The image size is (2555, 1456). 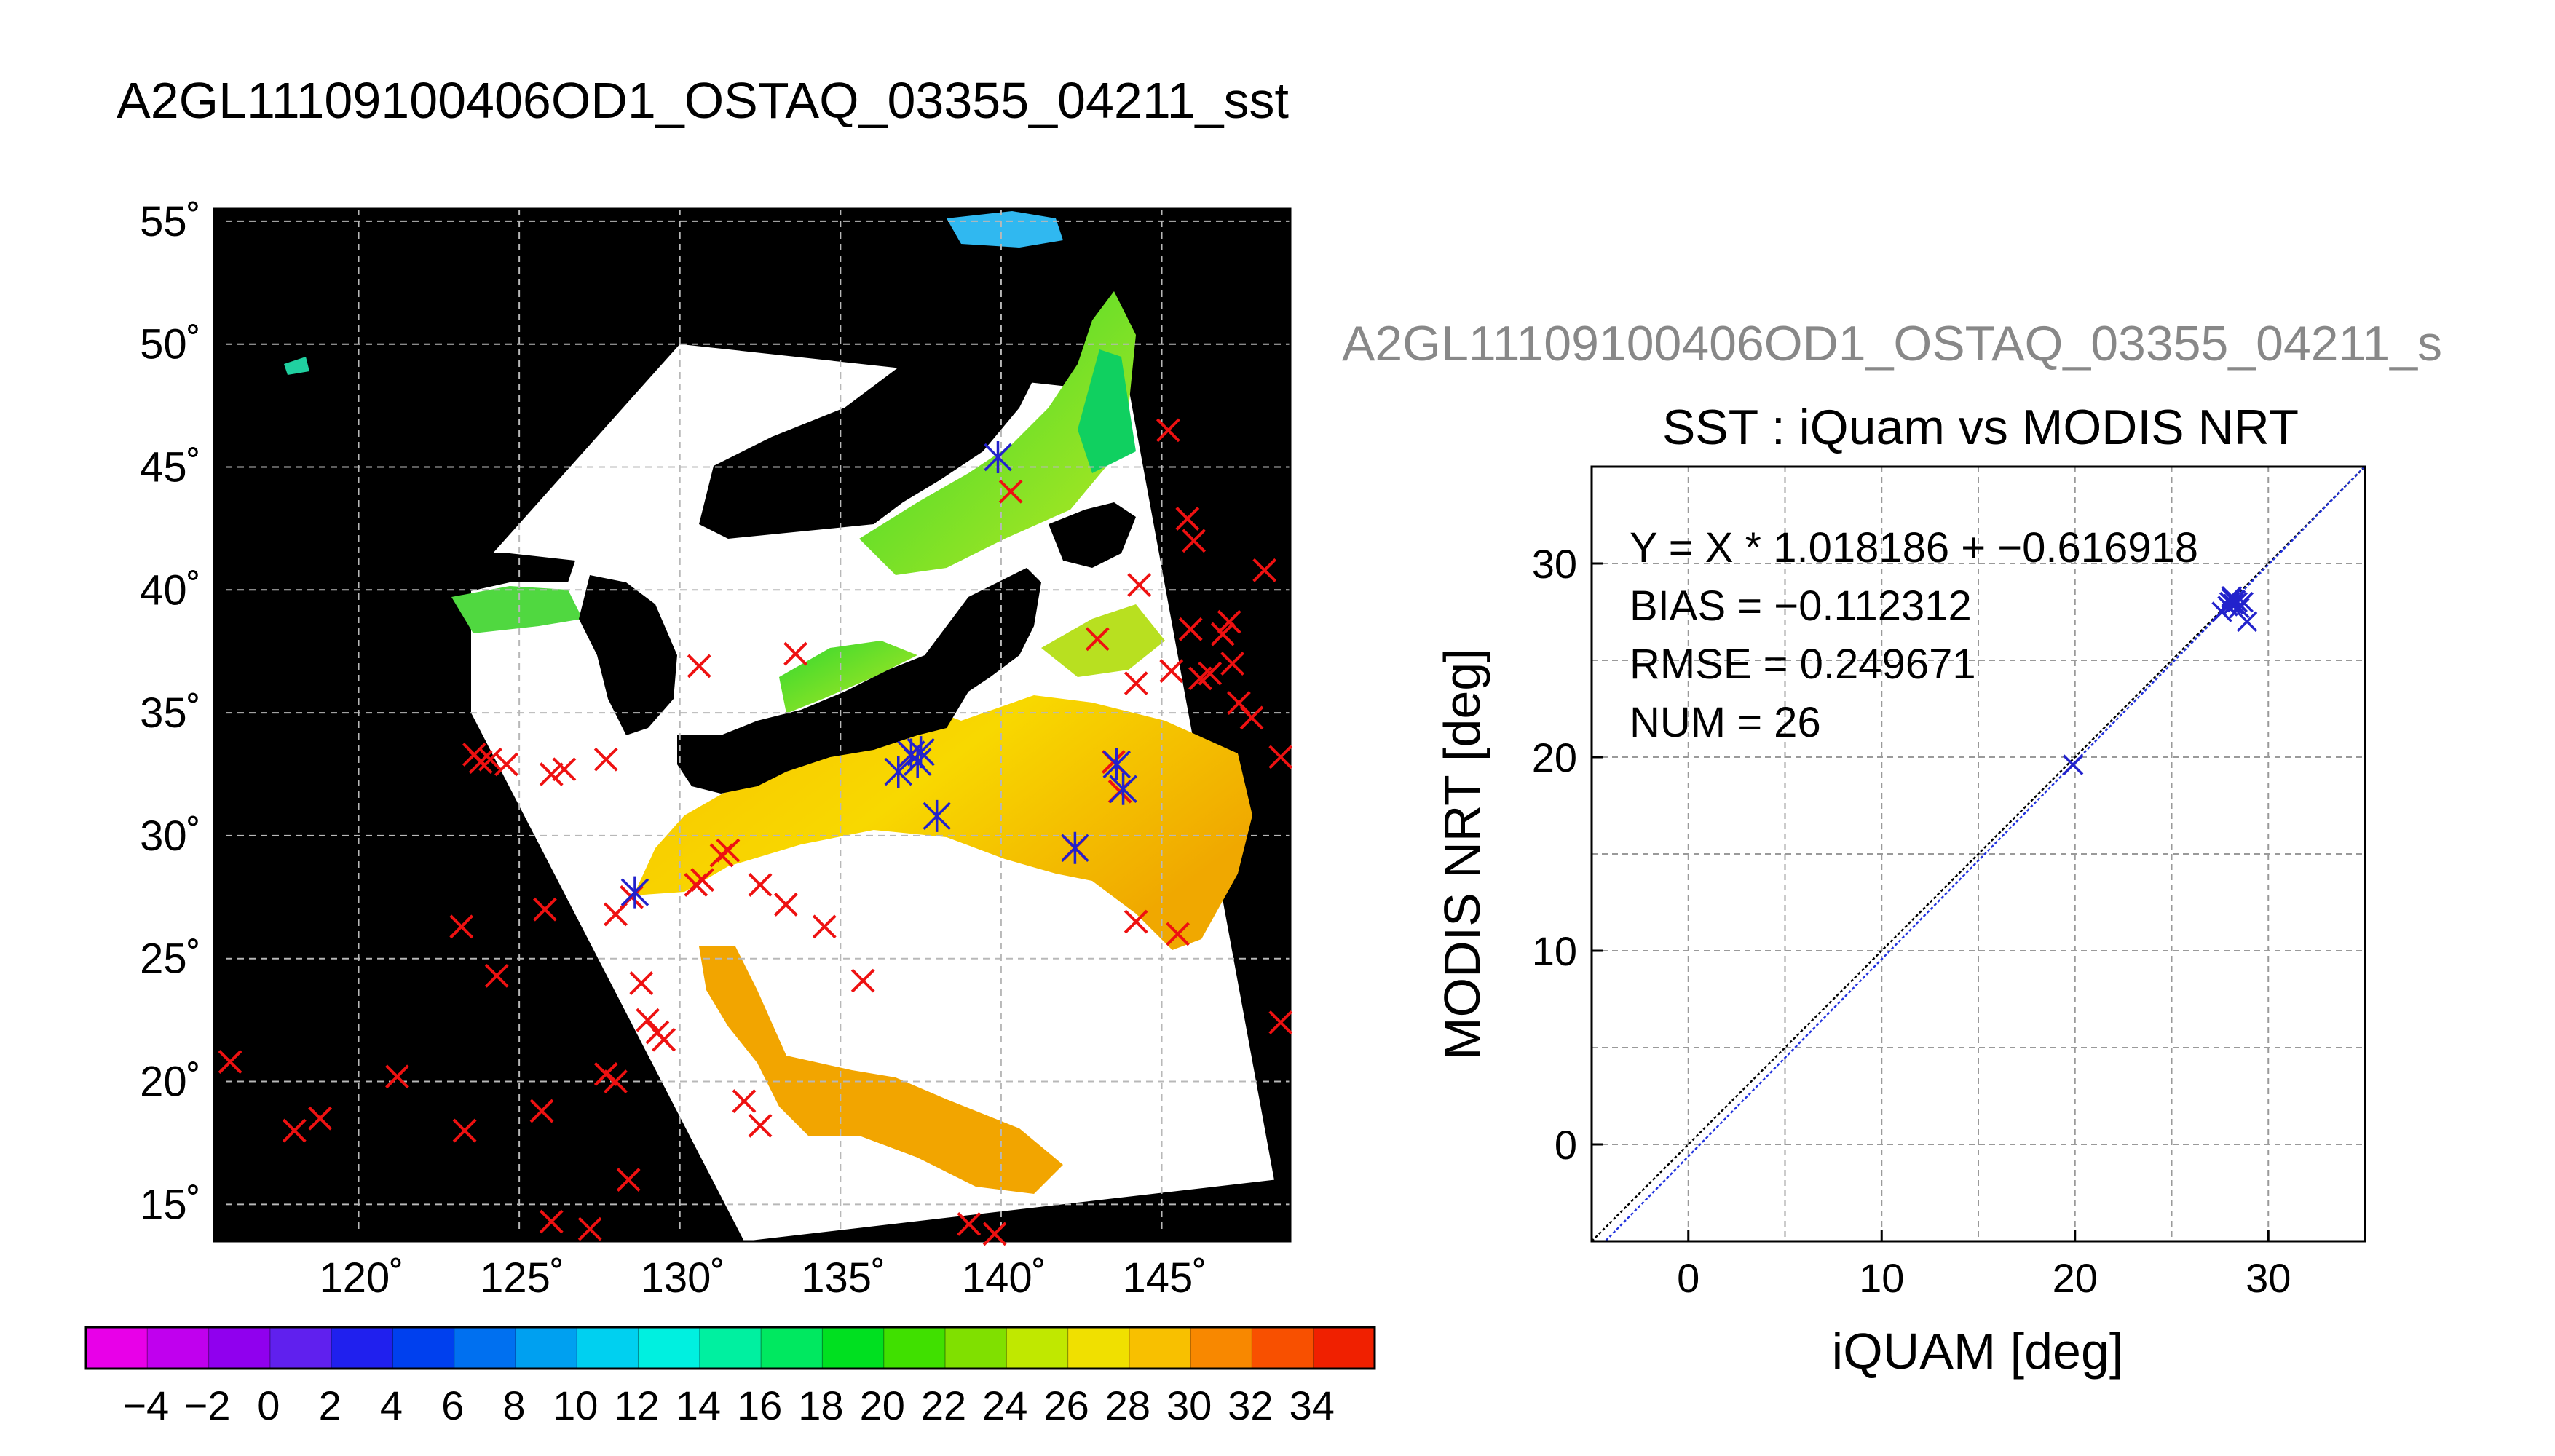 What do you see at coordinates (1127, 1405) in the screenshot?
I see `colorbar-label: 28` at bounding box center [1127, 1405].